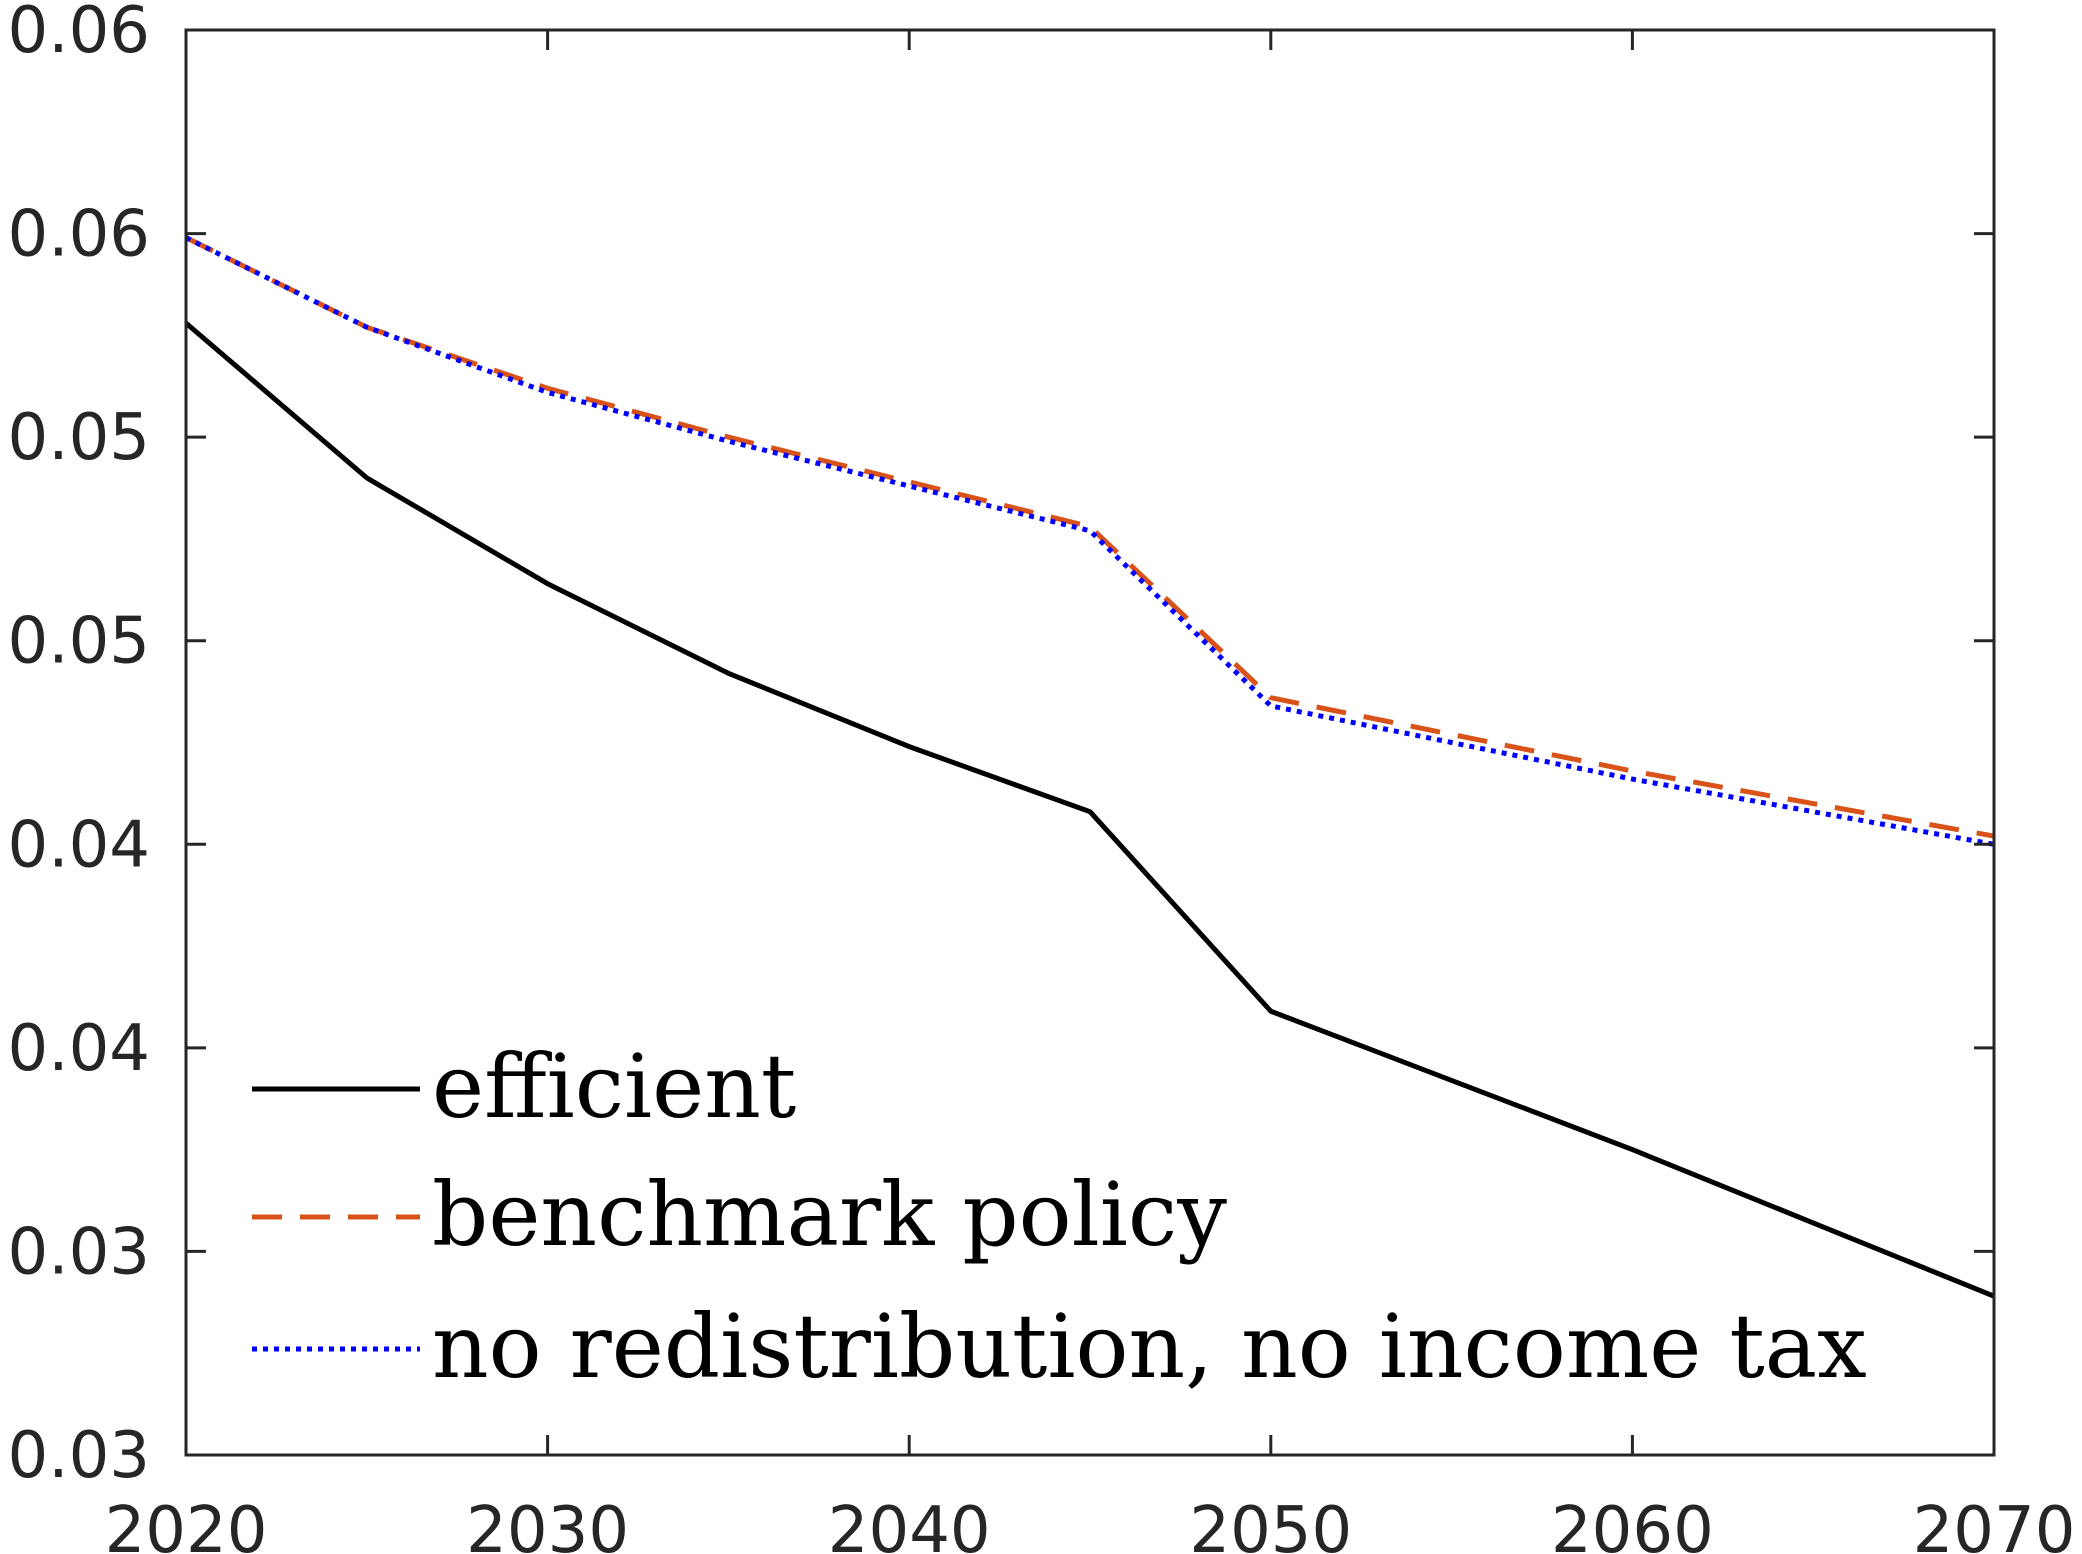  I want to click on x-tick-label-1: 2030, so click(547, 1524).